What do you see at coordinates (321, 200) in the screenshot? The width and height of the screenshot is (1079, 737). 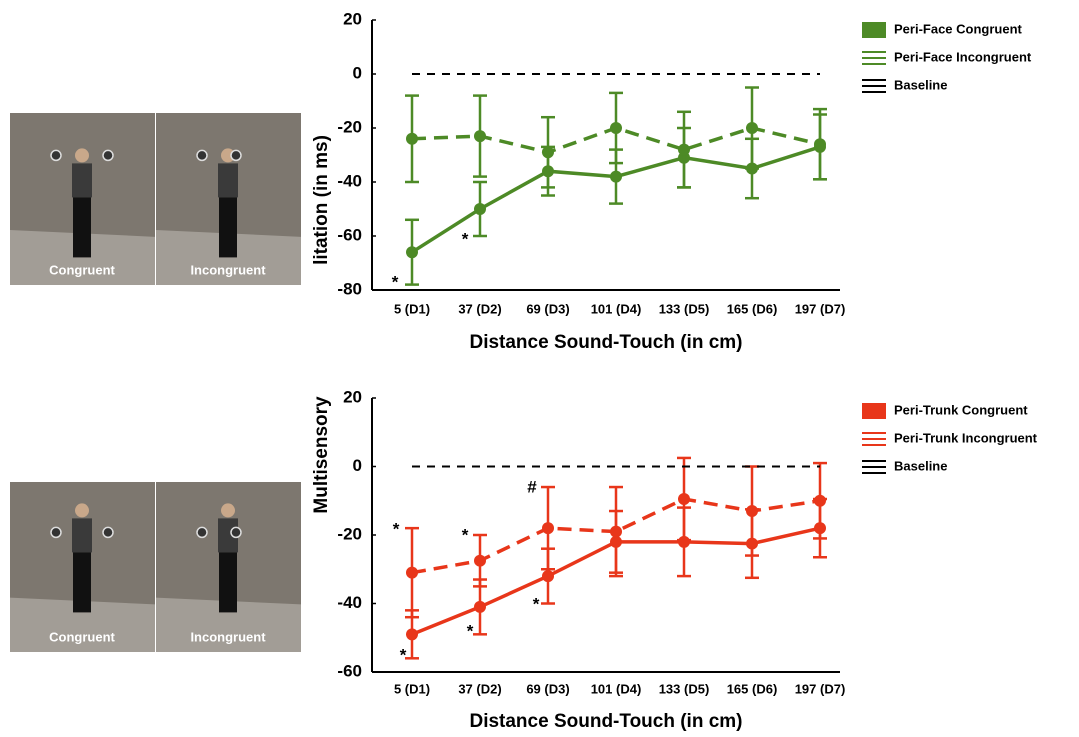 I see `y-axis-label: litation (in ms)` at bounding box center [321, 200].